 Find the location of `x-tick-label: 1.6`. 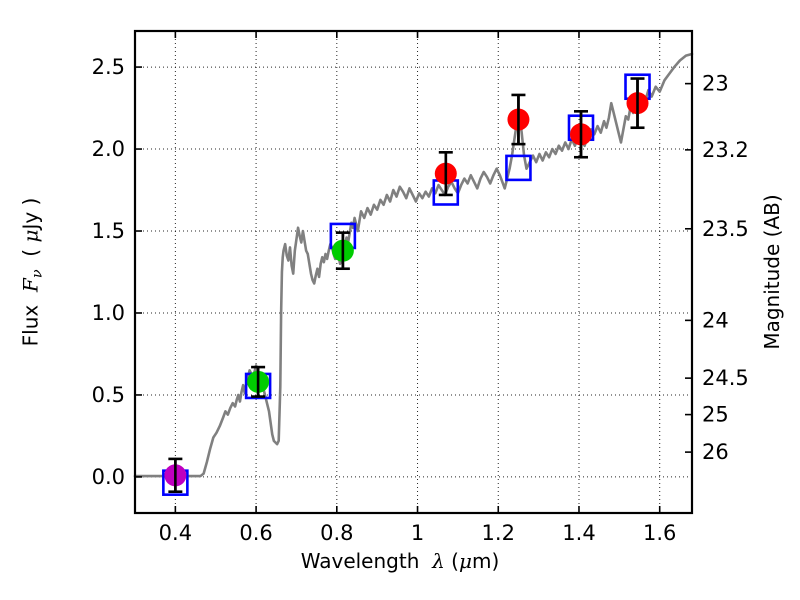

x-tick-label: 1.6 is located at coordinates (659, 533).